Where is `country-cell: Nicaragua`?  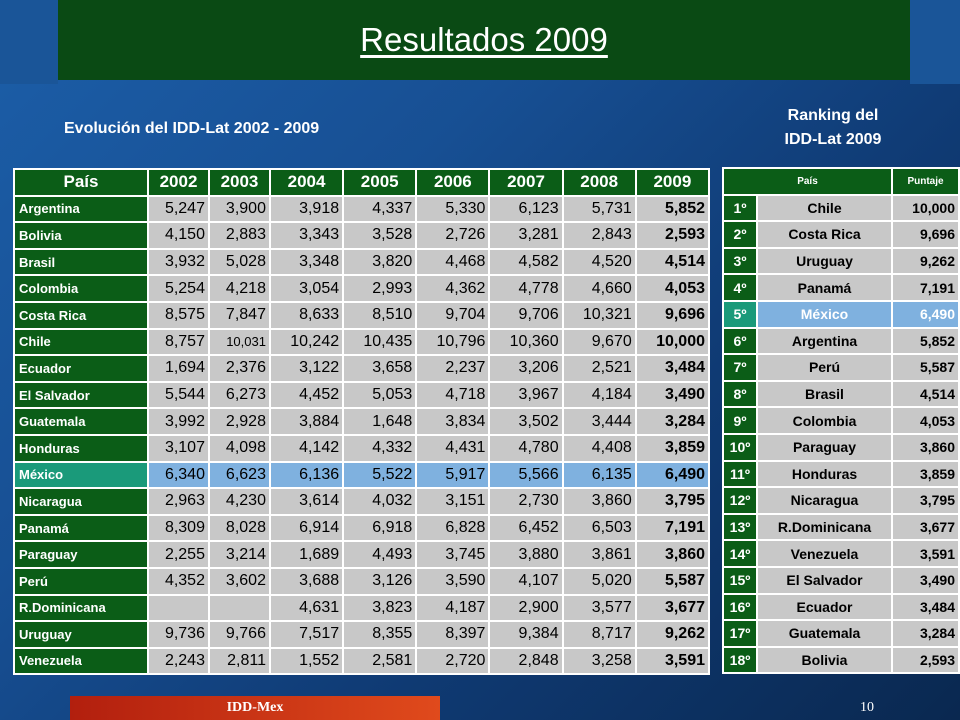
country-cell: Nicaragua is located at coordinates (81, 501).